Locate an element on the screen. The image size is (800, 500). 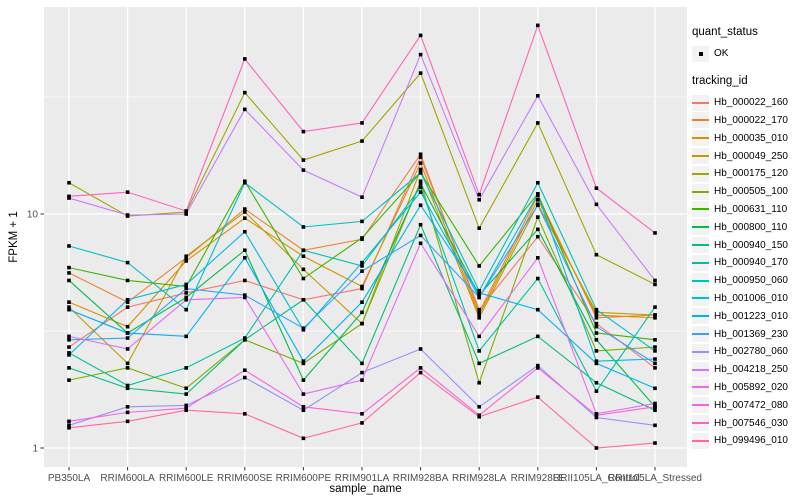
legend-item-Hb_000022_160: Hb_000022_160 is located at coordinates (745, 103).